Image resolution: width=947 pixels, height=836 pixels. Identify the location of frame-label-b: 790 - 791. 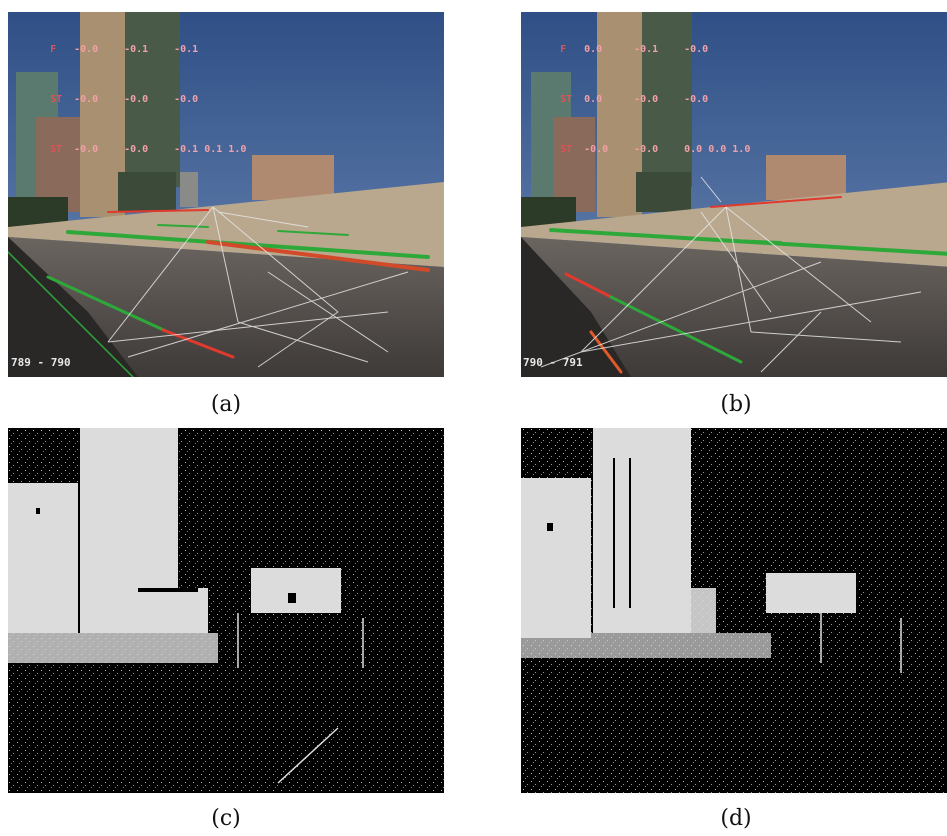
(553, 362).